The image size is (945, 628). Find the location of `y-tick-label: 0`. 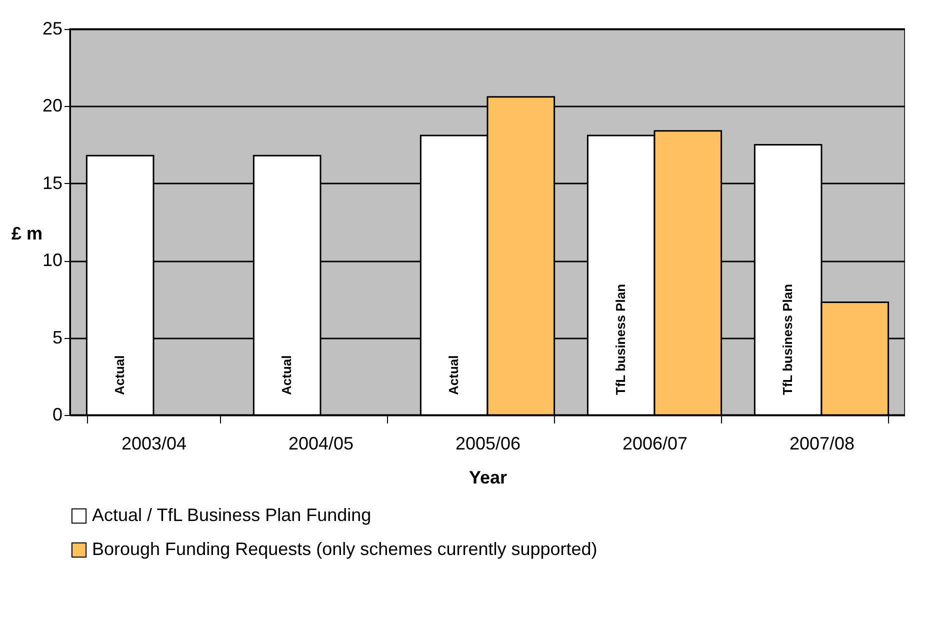

y-tick-label: 0 is located at coordinates (57, 414).